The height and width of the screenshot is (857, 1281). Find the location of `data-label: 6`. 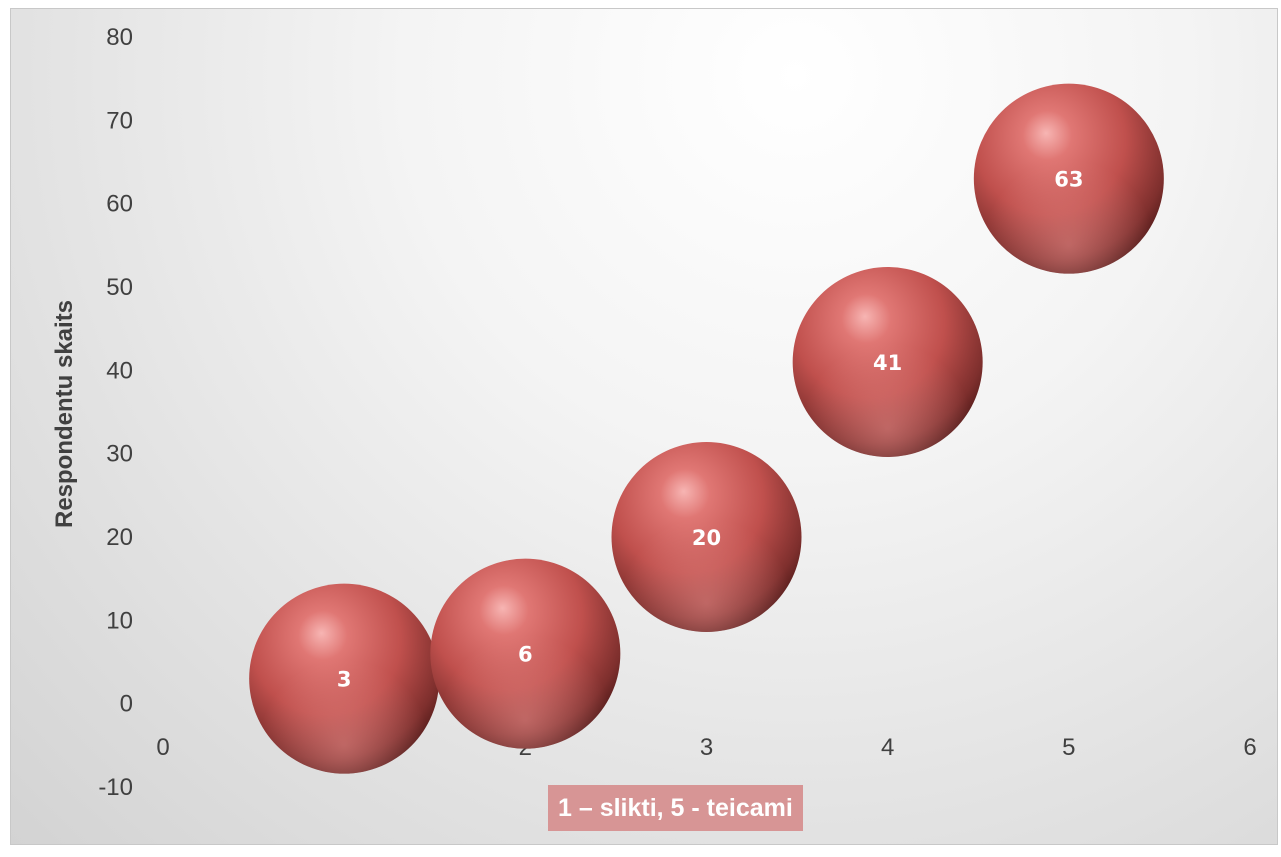

data-label: 6 is located at coordinates (525, 655).